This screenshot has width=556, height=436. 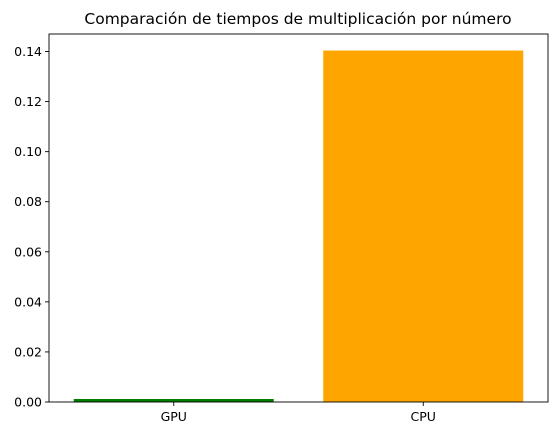 What do you see at coordinates (28, 301) in the screenshot?
I see `y-tick-label: 0.04` at bounding box center [28, 301].